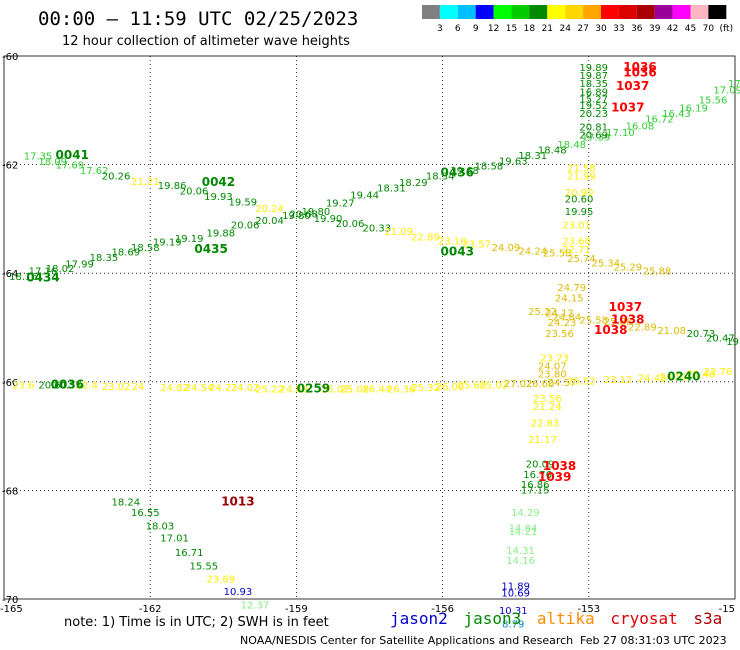 The width and height of the screenshot is (740, 650). What do you see at coordinates (640, 127) in the screenshot?
I see `data-point-label: 16.08` at bounding box center [640, 127].